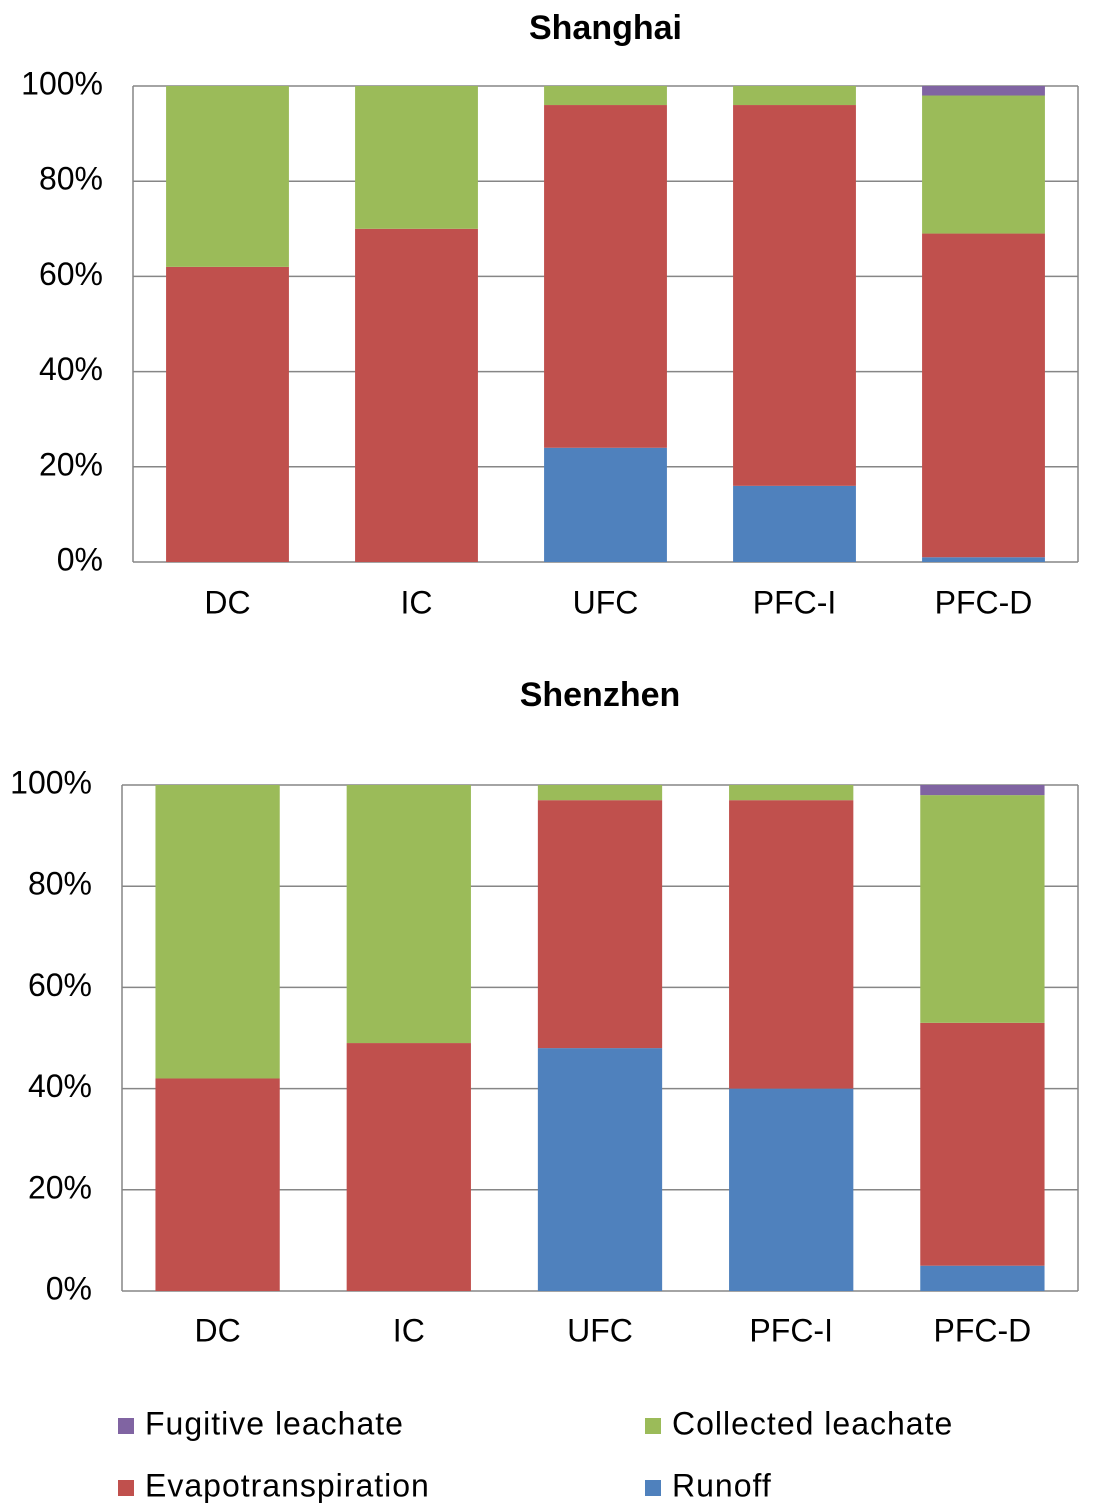 Image resolution: width=1097 pixels, height=1508 pixels. Describe the element at coordinates (722, 1485) in the screenshot. I see `legend-label: Runoff` at that location.